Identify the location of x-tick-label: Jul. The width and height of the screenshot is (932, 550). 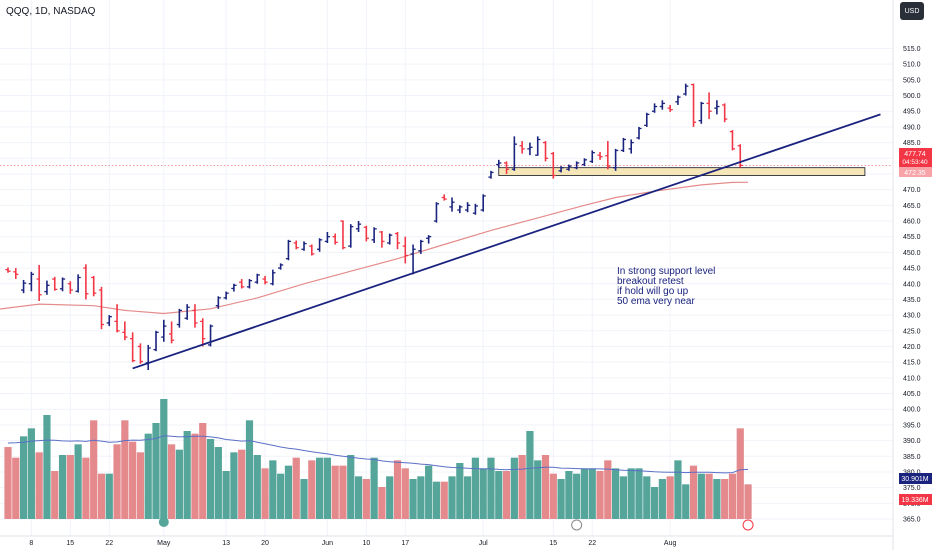
(483, 543).